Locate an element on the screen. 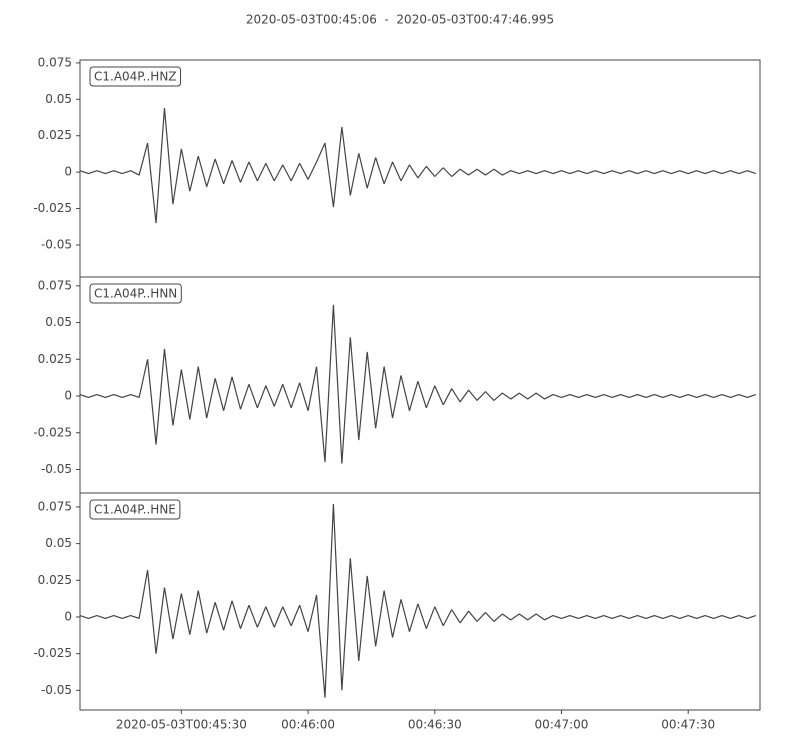  legend-label: C1.A04P..HNN is located at coordinates (135, 294).